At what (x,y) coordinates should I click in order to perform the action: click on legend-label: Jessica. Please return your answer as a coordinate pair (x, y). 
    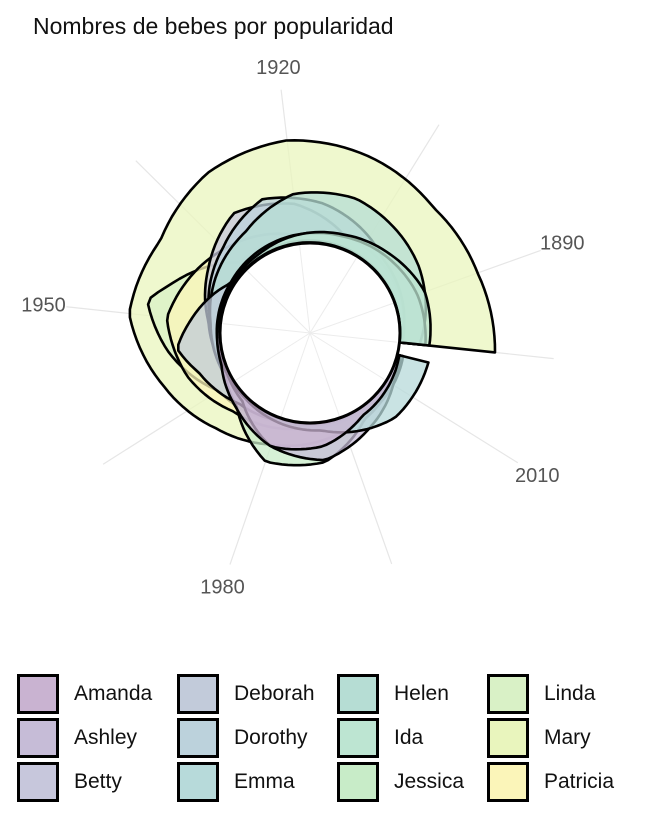
    Looking at the image, I should click on (429, 781).